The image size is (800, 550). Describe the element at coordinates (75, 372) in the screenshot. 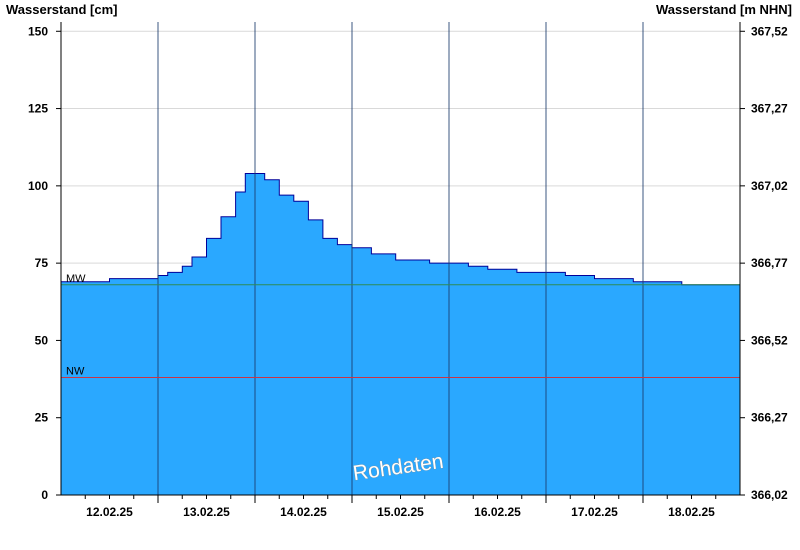

I see `reference-label-nw: NW` at that location.